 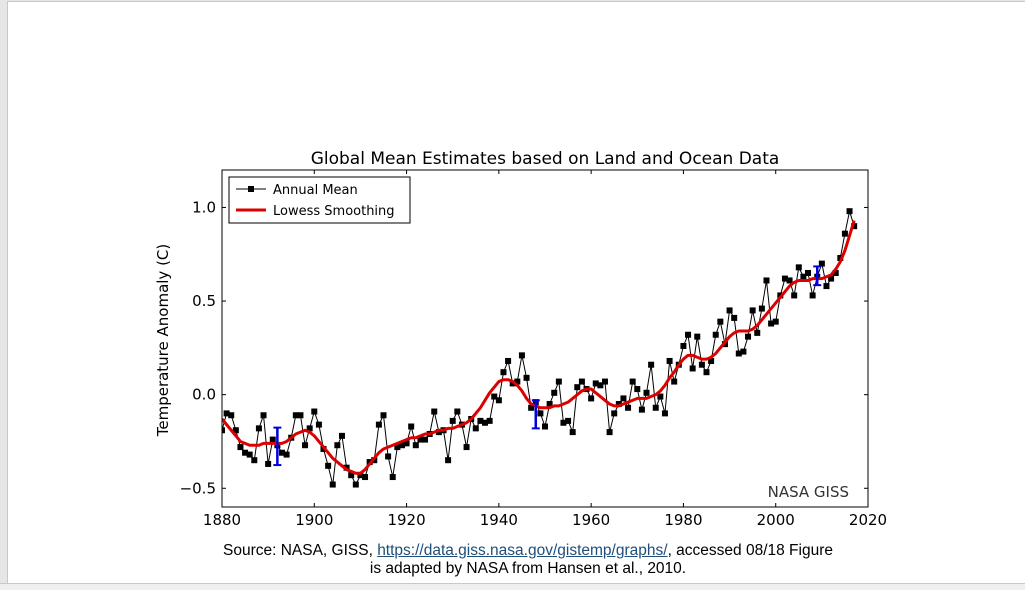 What do you see at coordinates (512, 586) in the screenshot?
I see `bottom-strip` at bounding box center [512, 586].